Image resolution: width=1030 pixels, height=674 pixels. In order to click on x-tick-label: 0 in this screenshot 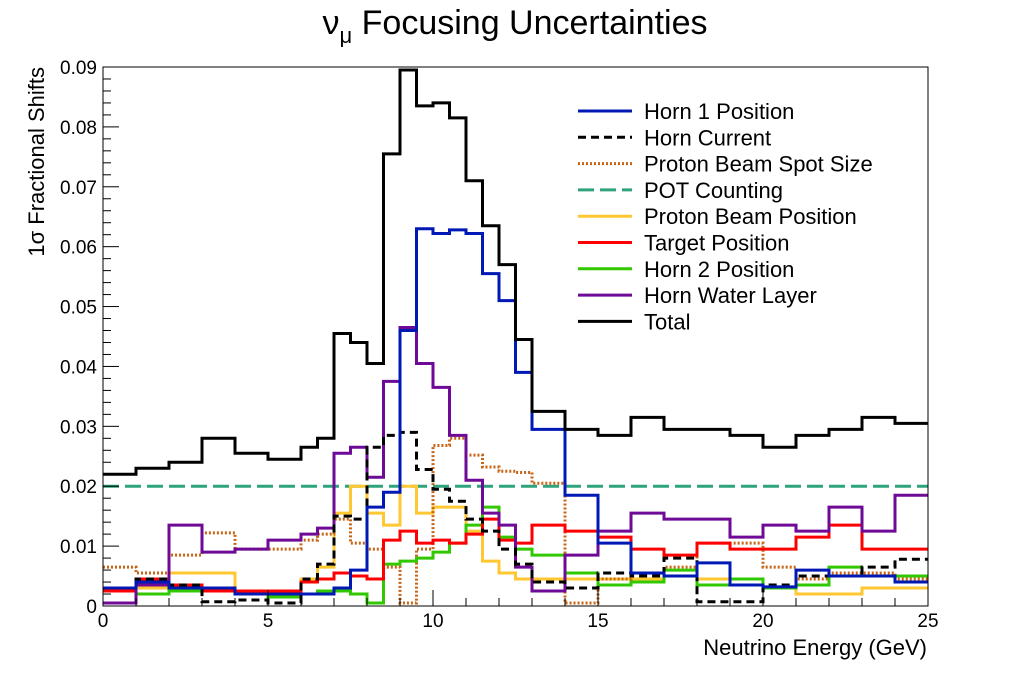, I will do `click(103, 621)`.